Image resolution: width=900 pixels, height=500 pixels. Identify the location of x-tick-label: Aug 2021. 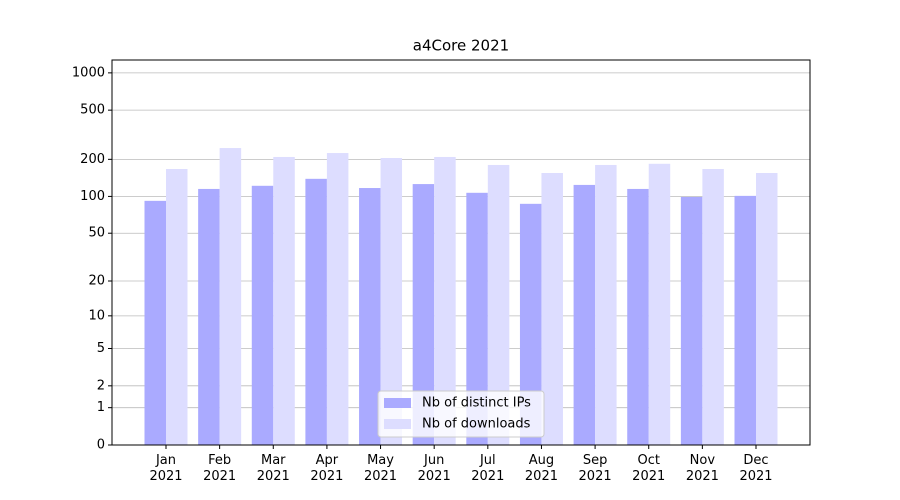
(541, 468).